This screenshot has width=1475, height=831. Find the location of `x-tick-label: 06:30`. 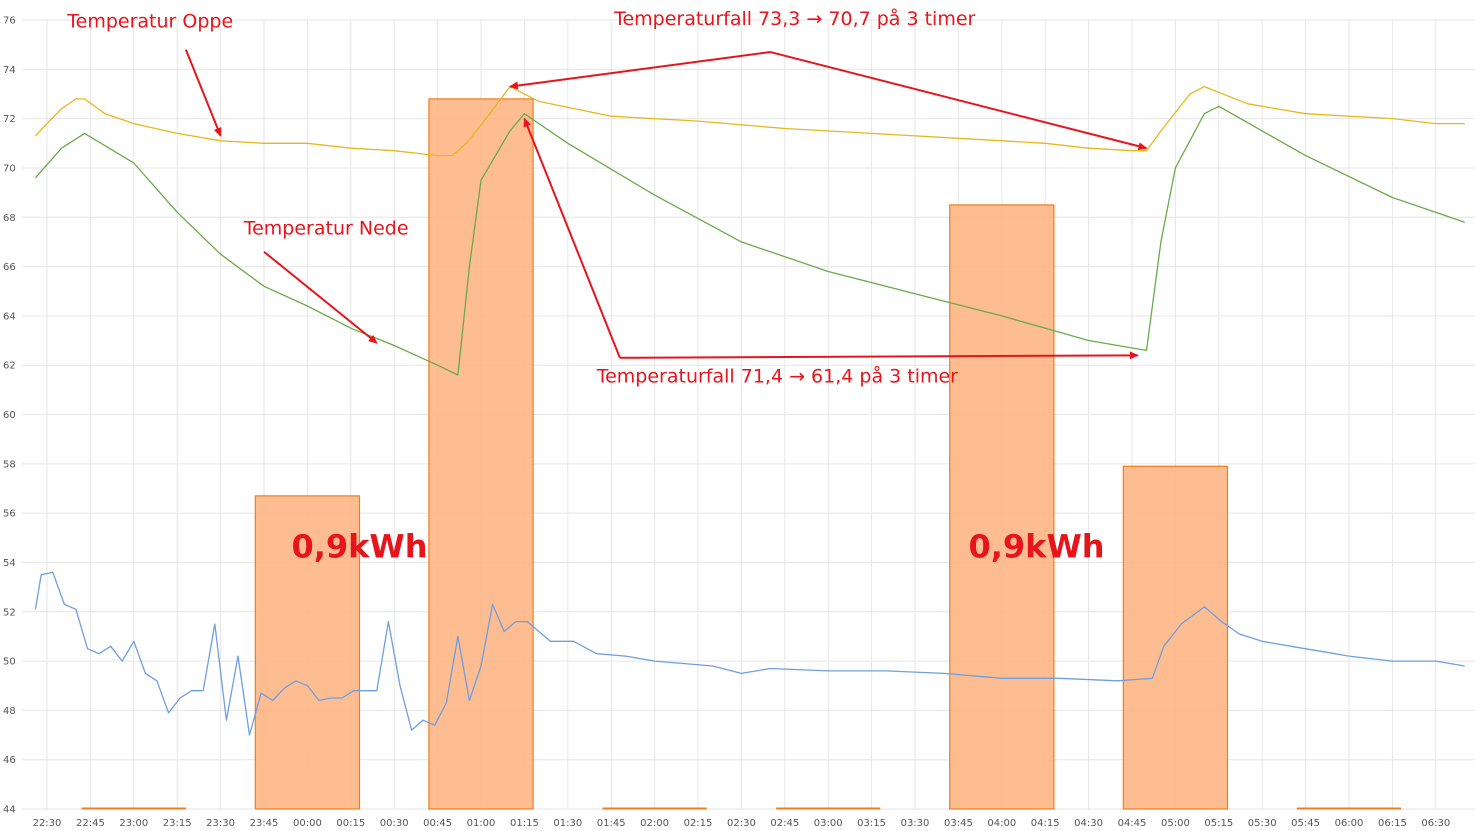

x-tick-label: 06:30 is located at coordinates (1435, 823).